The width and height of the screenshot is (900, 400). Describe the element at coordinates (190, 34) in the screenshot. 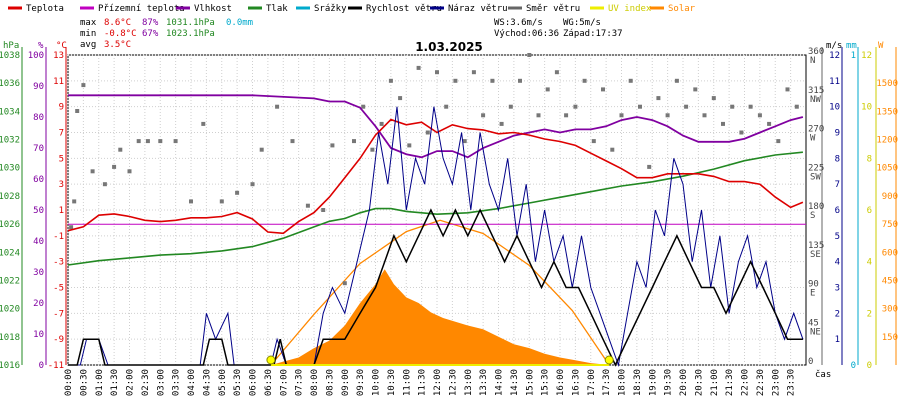

I see `stat-min-press: 1023.1hPa` at that location.